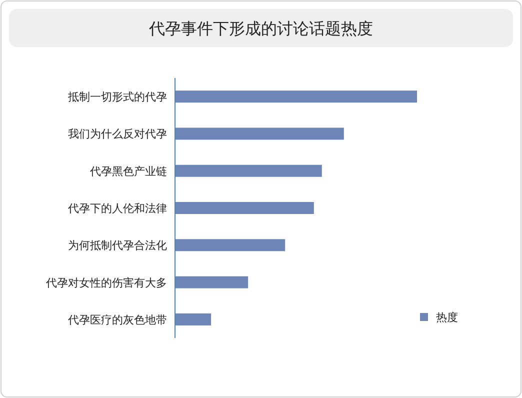 This screenshot has width=522, height=398. Describe the element at coordinates (117, 208) in the screenshot. I see `y-tick-label: 代孕下的人伦和法律` at that location.